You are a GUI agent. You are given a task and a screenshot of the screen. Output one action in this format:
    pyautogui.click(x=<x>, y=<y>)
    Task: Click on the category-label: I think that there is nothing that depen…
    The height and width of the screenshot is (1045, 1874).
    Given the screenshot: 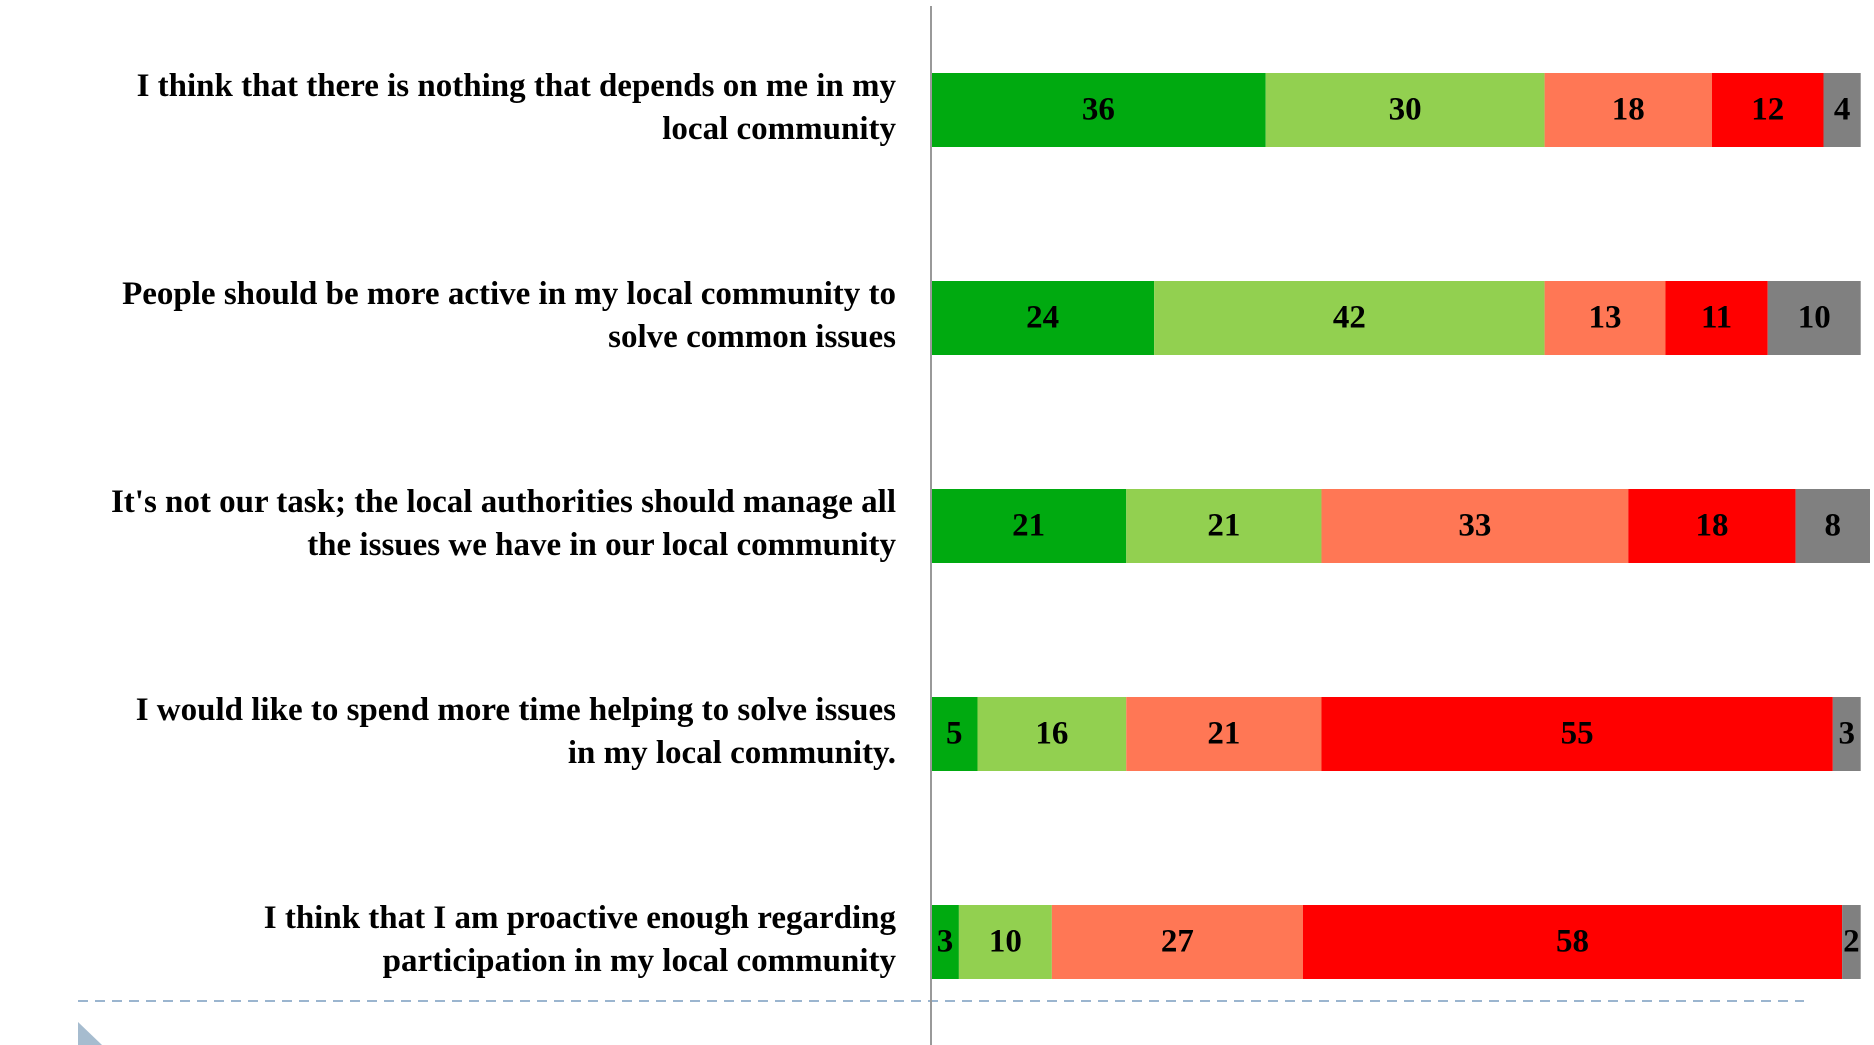 What is the action you would take?
    pyautogui.click(x=517, y=86)
    